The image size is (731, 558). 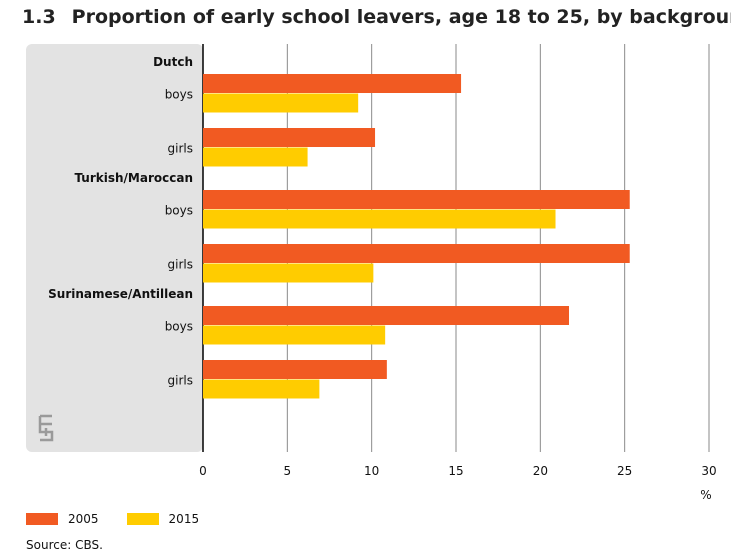 I want to click on legend: 2005 2015, so click(x=126, y=519).